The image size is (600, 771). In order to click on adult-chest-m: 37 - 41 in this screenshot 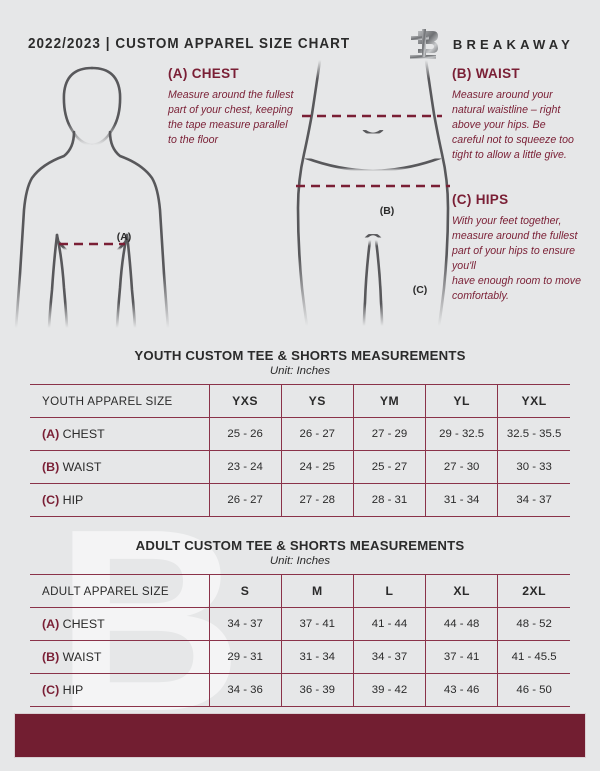, I will do `click(317, 624)`.